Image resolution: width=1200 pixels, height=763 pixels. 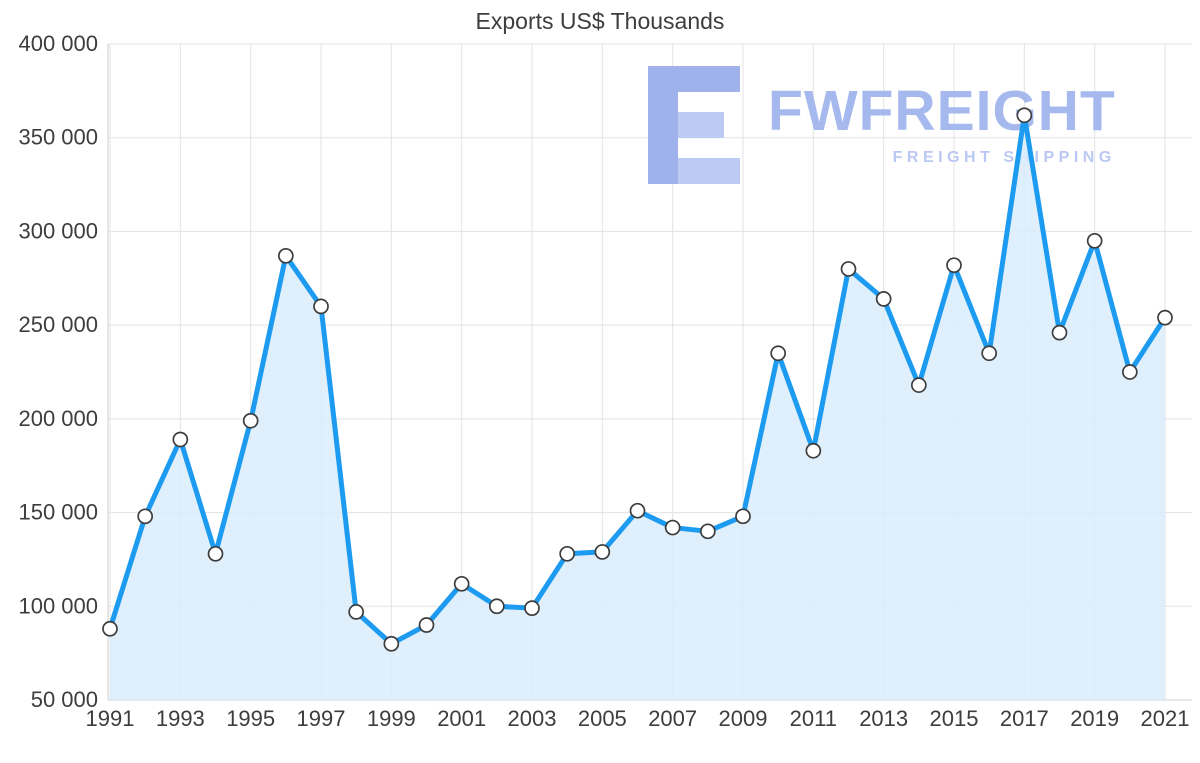 I want to click on x-tick-label: 2013, so click(x=883, y=718).